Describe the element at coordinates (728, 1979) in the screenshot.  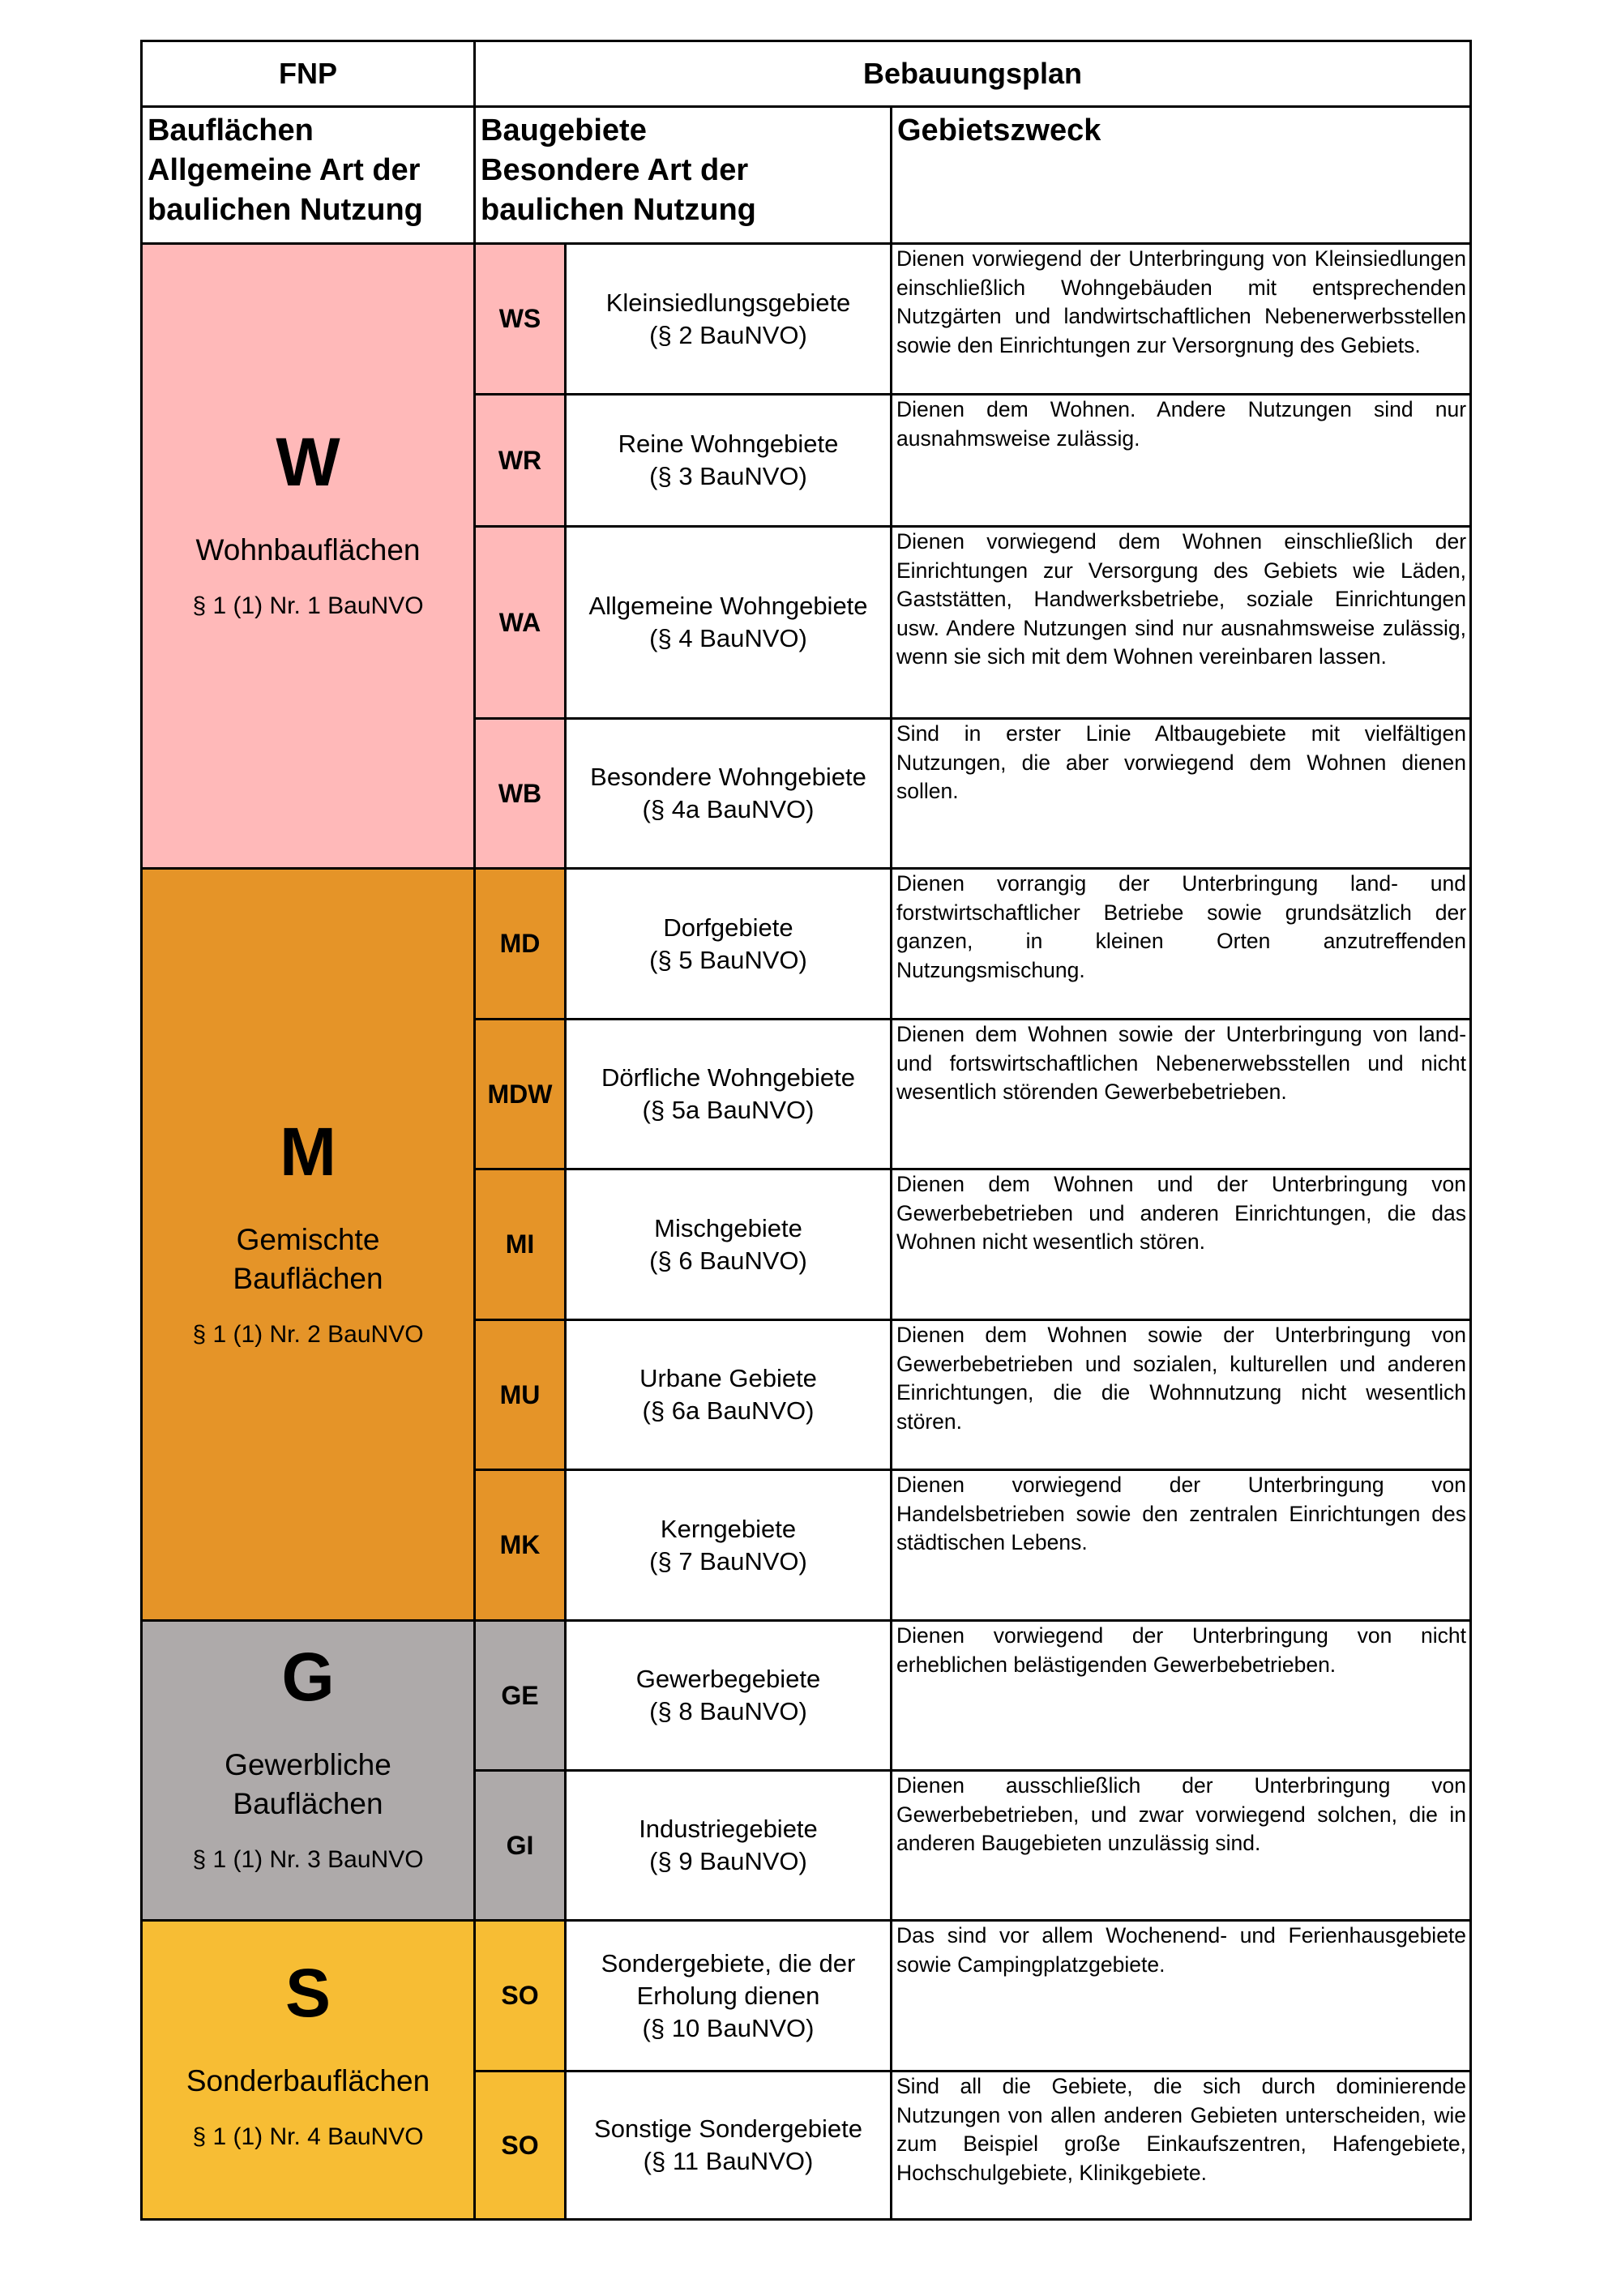
I see `name-text: Sondergebiete, die der Erholung dienen` at that location.